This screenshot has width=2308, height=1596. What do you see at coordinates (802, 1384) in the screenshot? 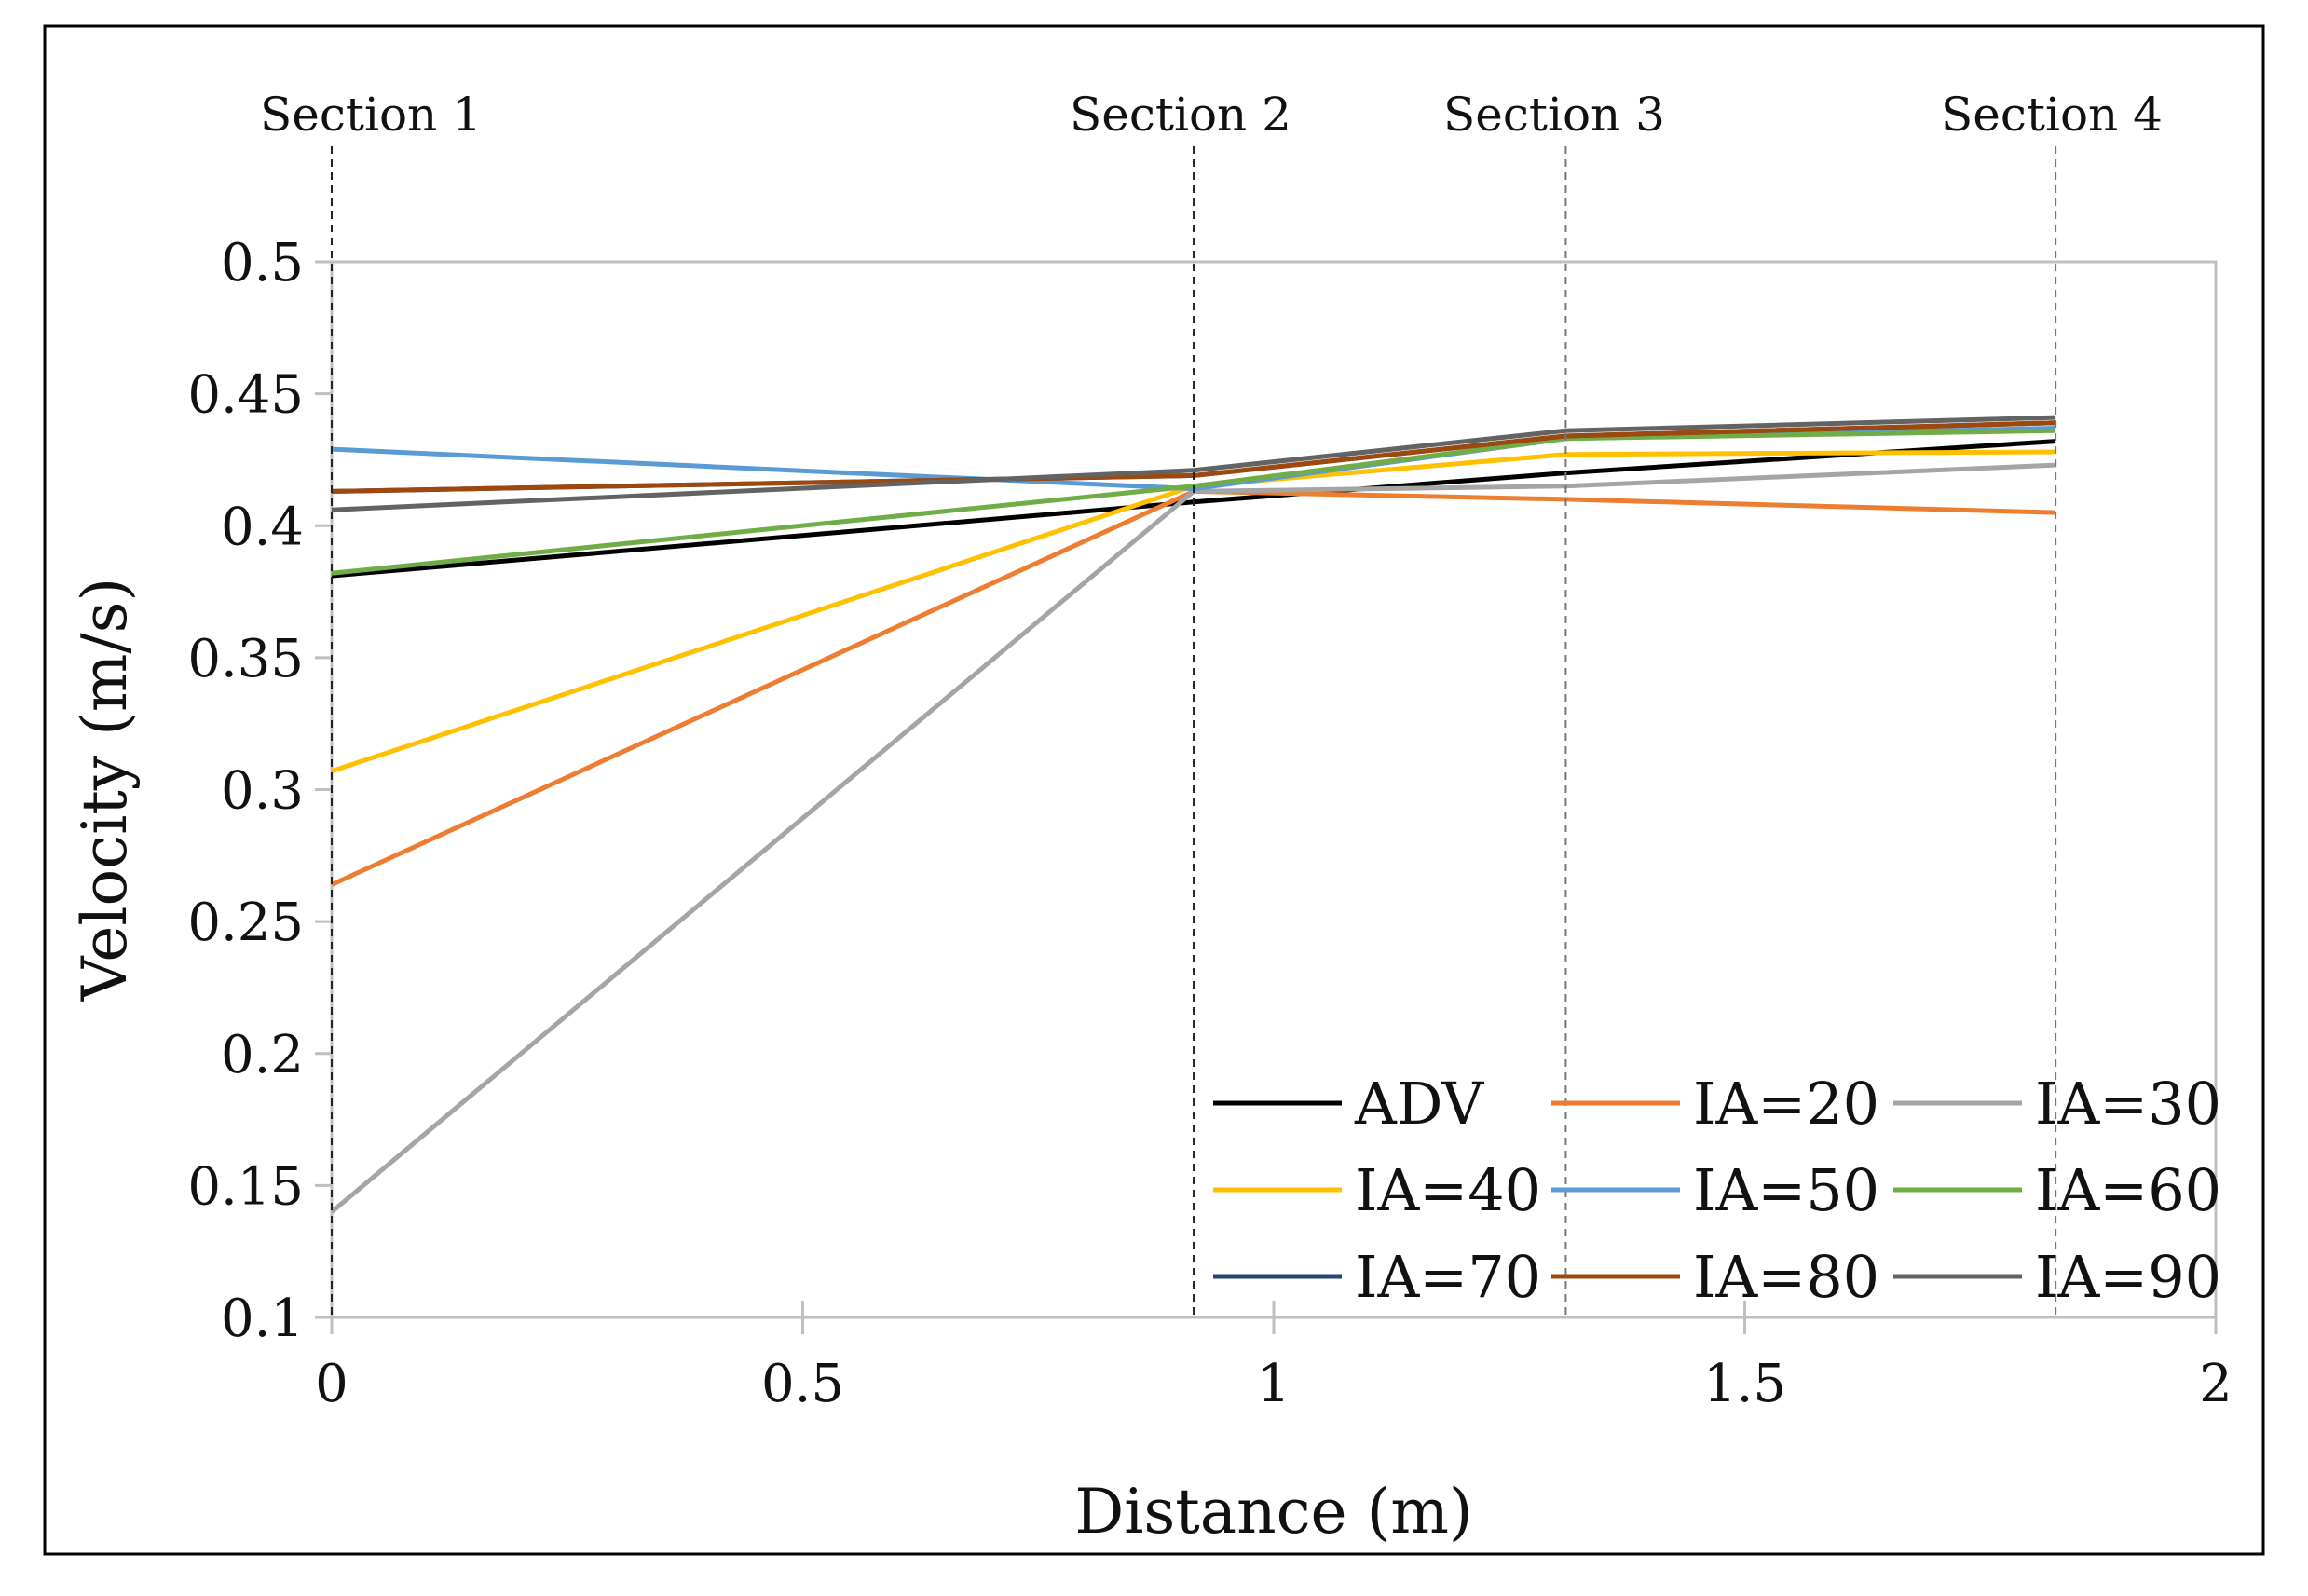
I see `x-tick-label: 0.5` at bounding box center [802, 1384].